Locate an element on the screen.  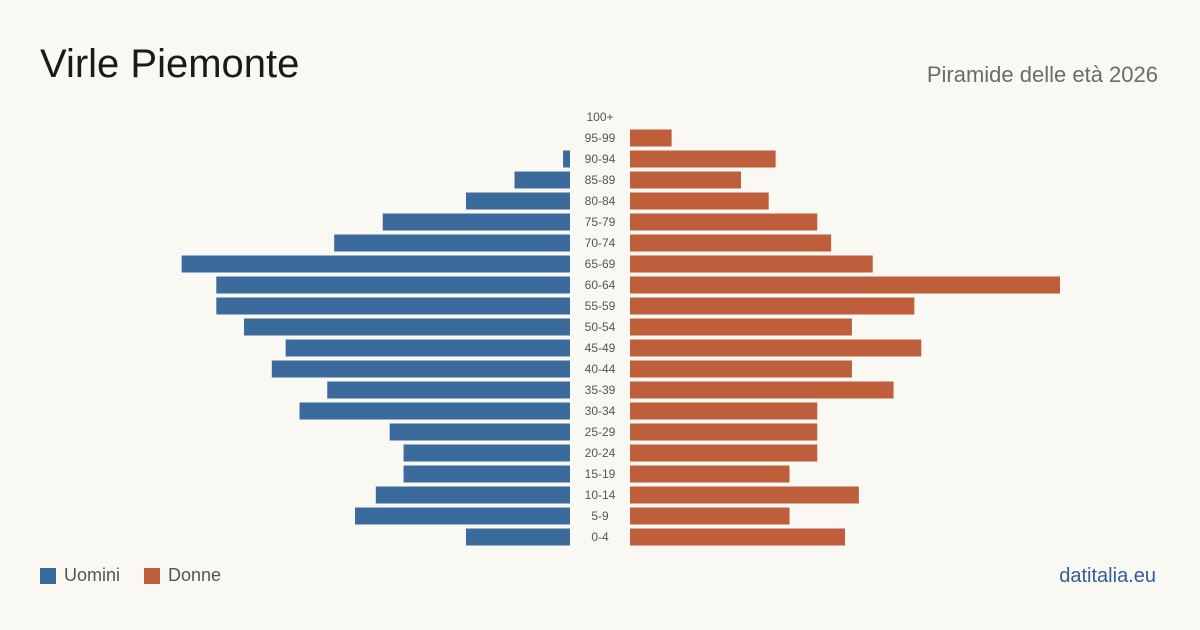
brand-link: datitalia.eu is located at coordinates (1107, 576).